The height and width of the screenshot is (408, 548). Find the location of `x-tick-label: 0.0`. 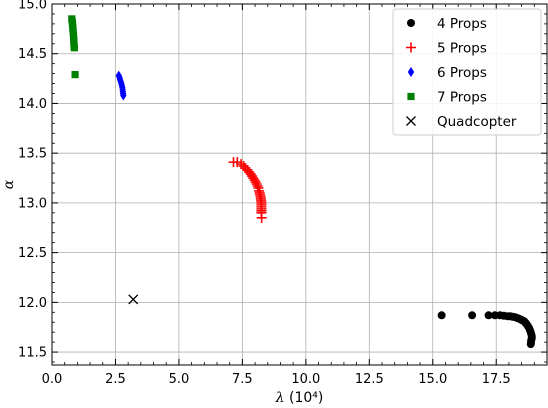

x-tick-label: 0.0 is located at coordinates (52, 379).